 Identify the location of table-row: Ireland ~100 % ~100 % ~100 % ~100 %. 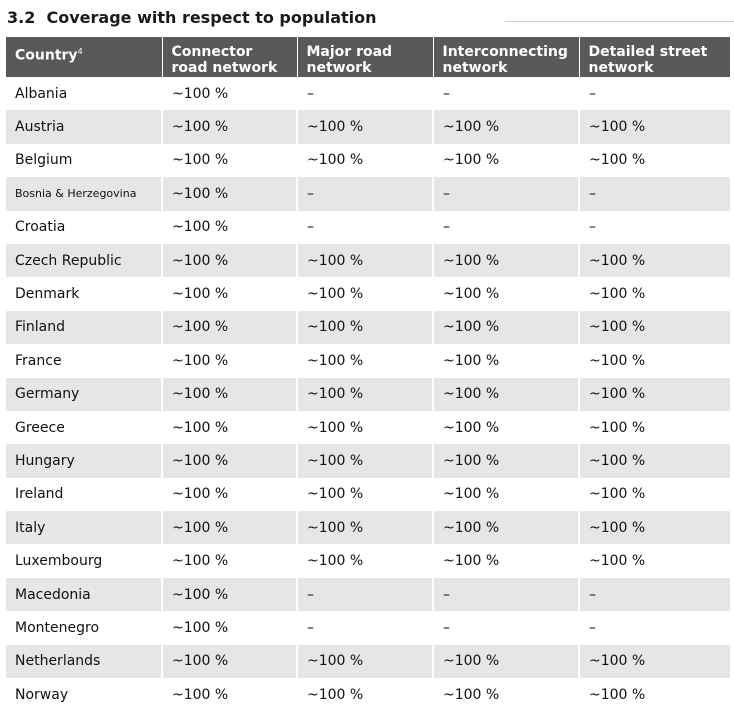
(368, 494).